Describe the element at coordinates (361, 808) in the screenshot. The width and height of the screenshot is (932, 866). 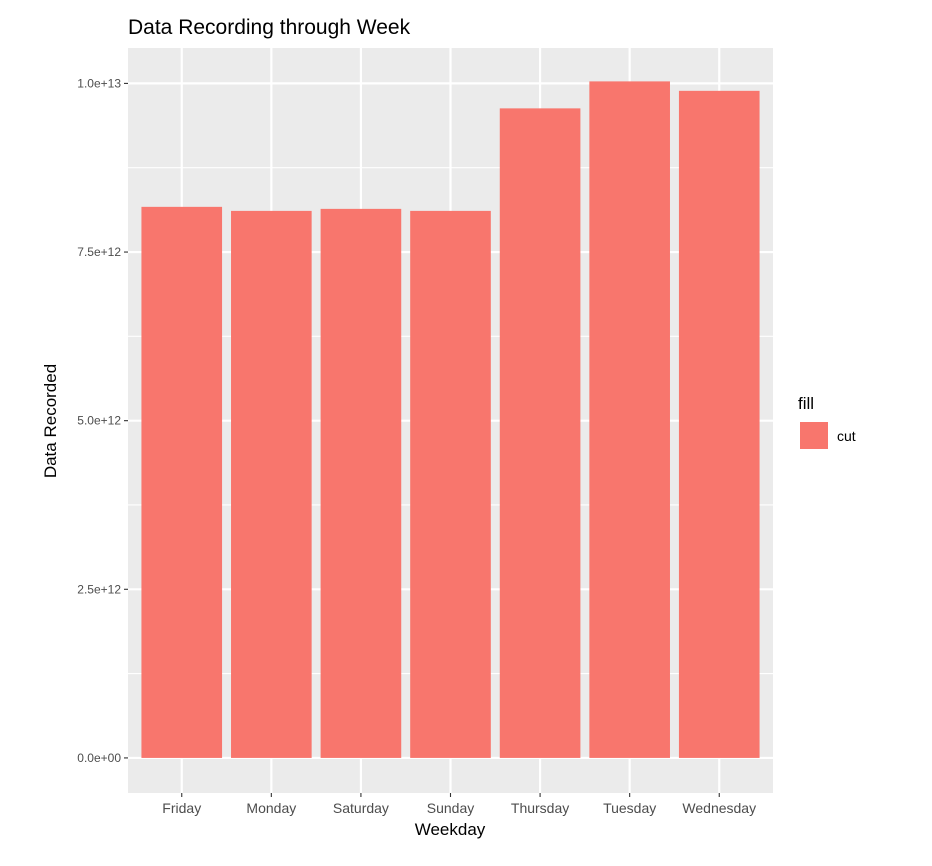
I see `x-tick-label: Saturday` at that location.